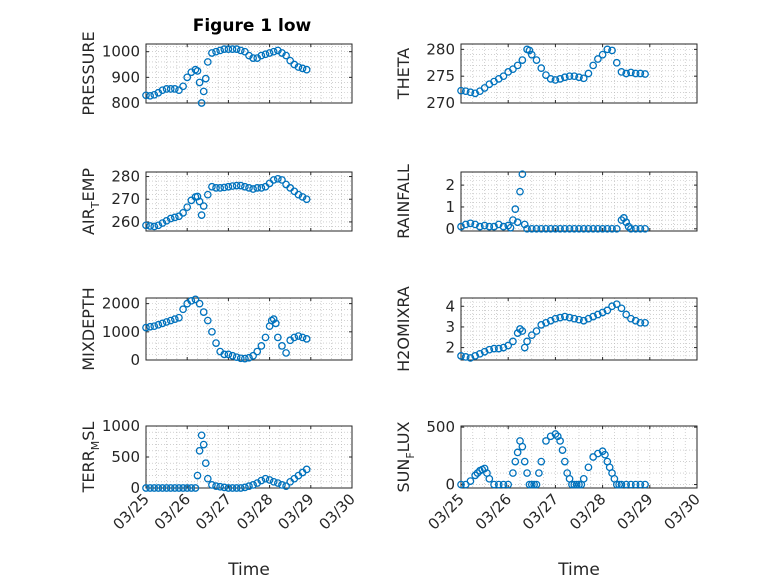  Describe the element at coordinates (546, 201) in the screenshot. I see `subplot-rainfall: 0 1 2 RAINFALL` at that location.